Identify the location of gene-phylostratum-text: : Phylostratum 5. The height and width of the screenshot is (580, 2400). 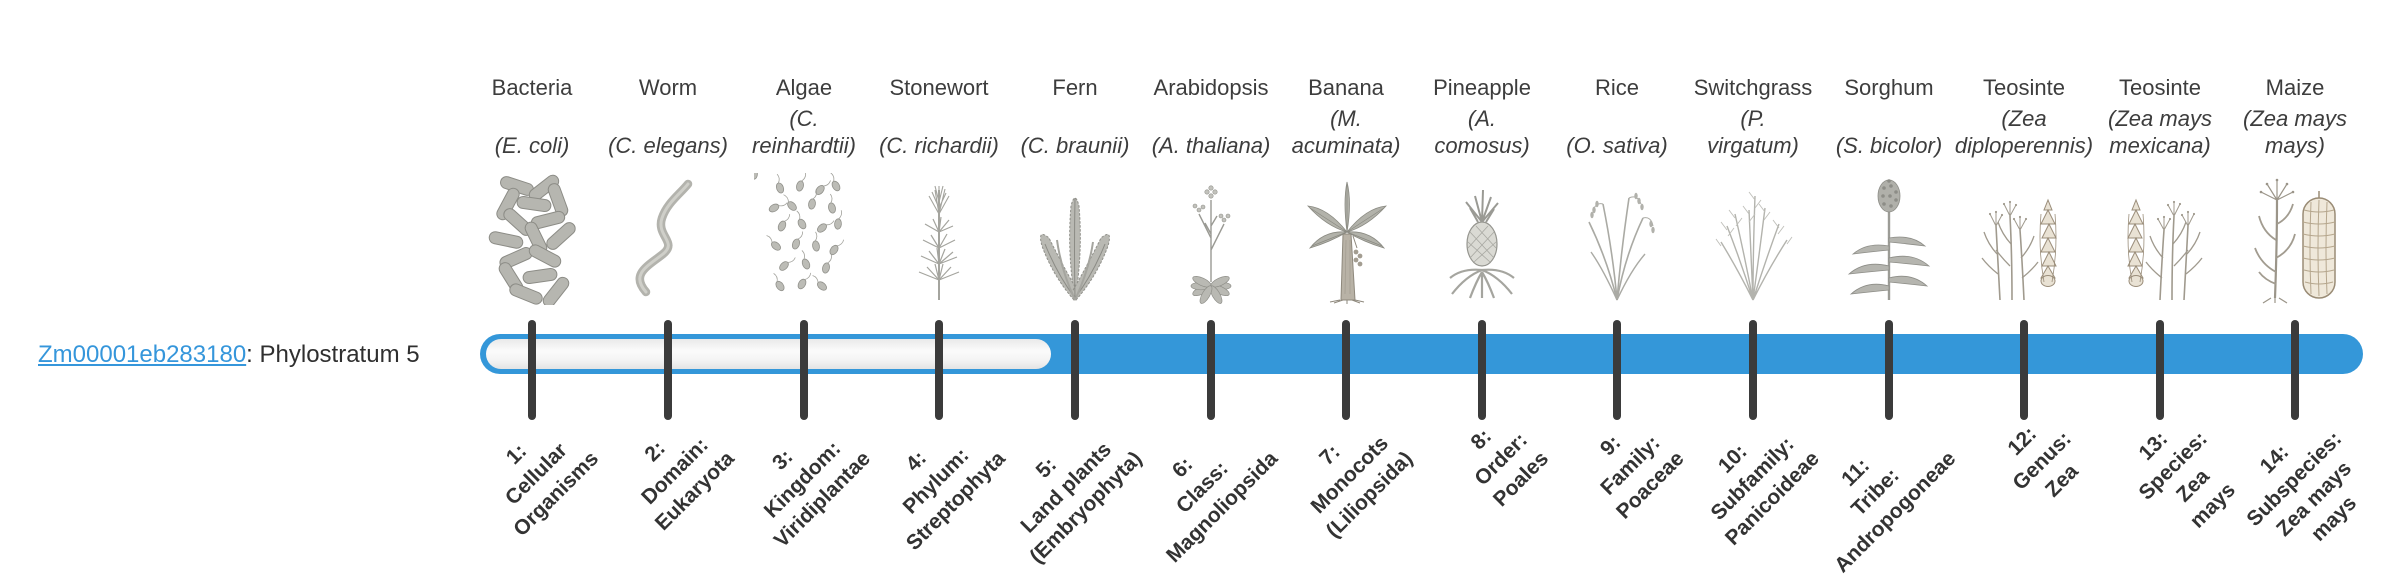
(333, 354).